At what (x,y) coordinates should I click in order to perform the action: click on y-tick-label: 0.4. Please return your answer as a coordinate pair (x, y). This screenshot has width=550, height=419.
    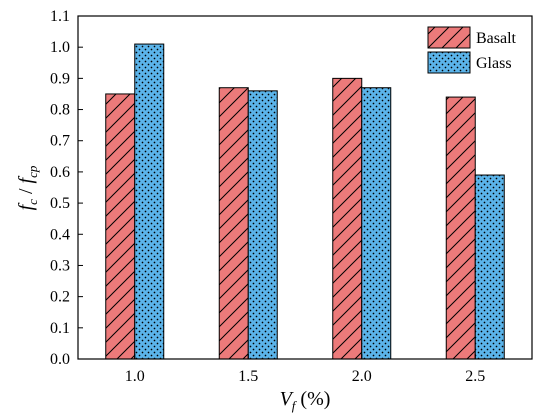
    Looking at the image, I should click on (60, 234).